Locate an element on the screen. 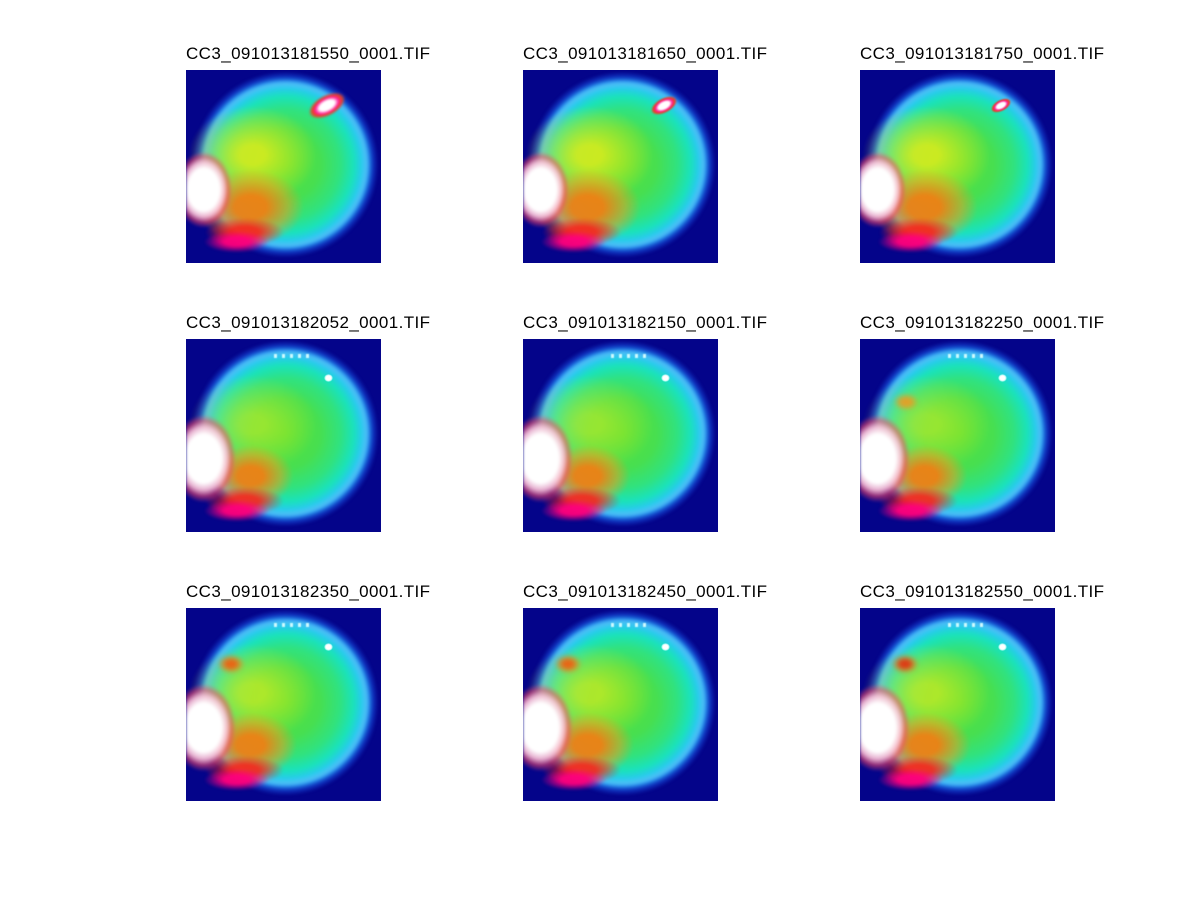 Image resolution: width=1201 pixels, height=901 pixels. subplot-title: CC3_091013182450_0001.TIF is located at coordinates (645, 591).